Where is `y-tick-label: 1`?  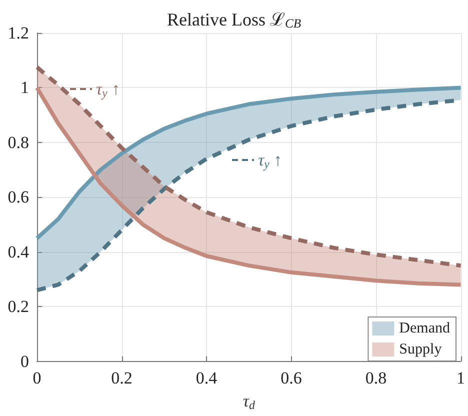
y-tick-label: 1 is located at coordinates (24, 88).